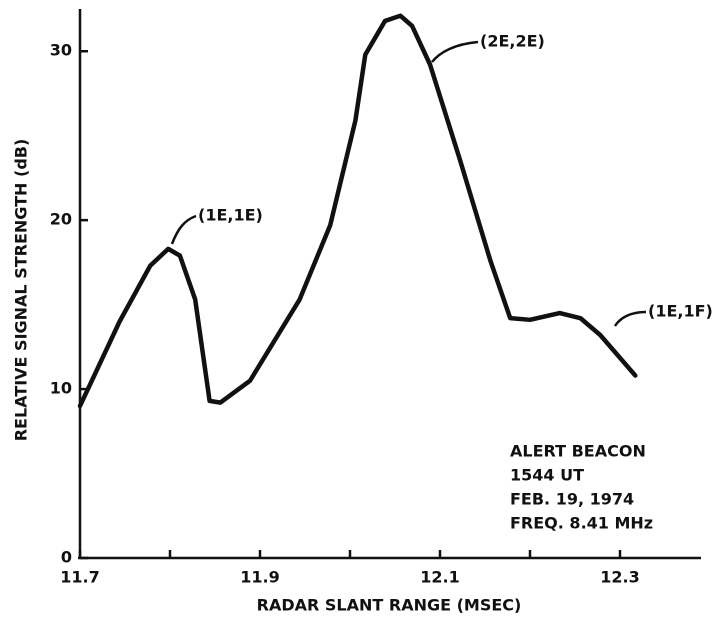  I want to click on y-tick-label: 10, so click(61, 388).